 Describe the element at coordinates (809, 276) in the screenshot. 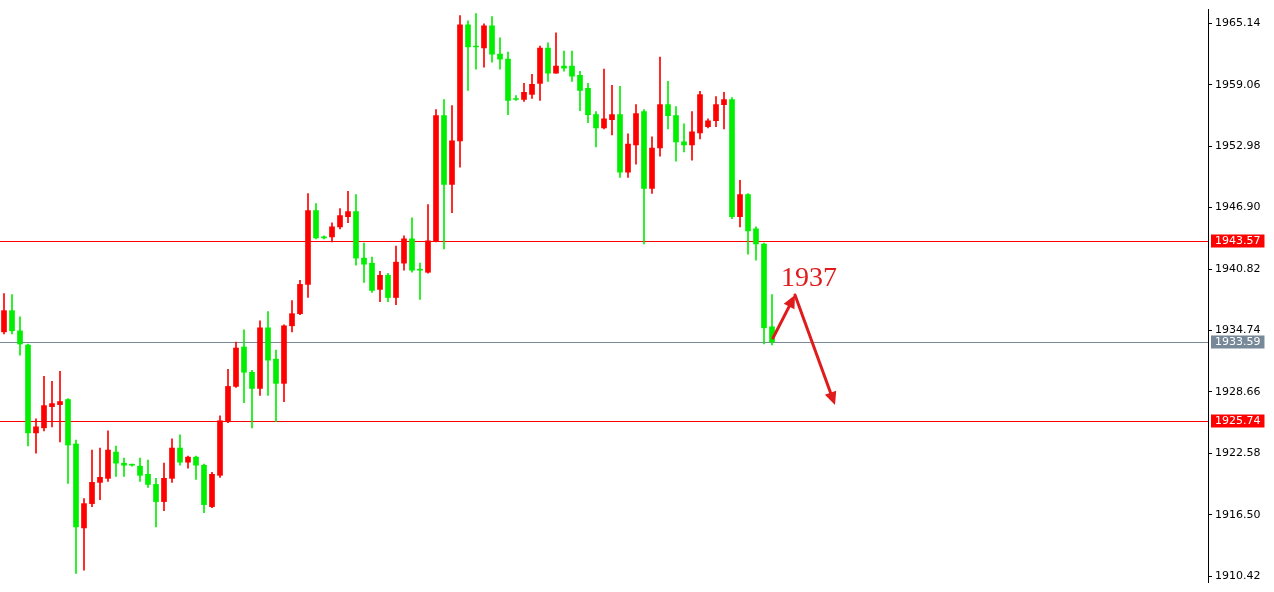

I see `annotation: 1937` at that location.